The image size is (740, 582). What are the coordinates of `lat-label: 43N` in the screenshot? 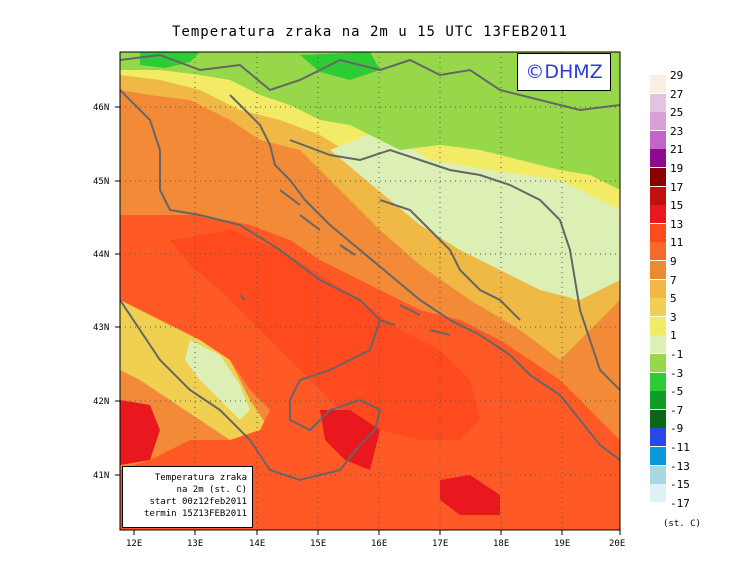 It's located at (101, 328).